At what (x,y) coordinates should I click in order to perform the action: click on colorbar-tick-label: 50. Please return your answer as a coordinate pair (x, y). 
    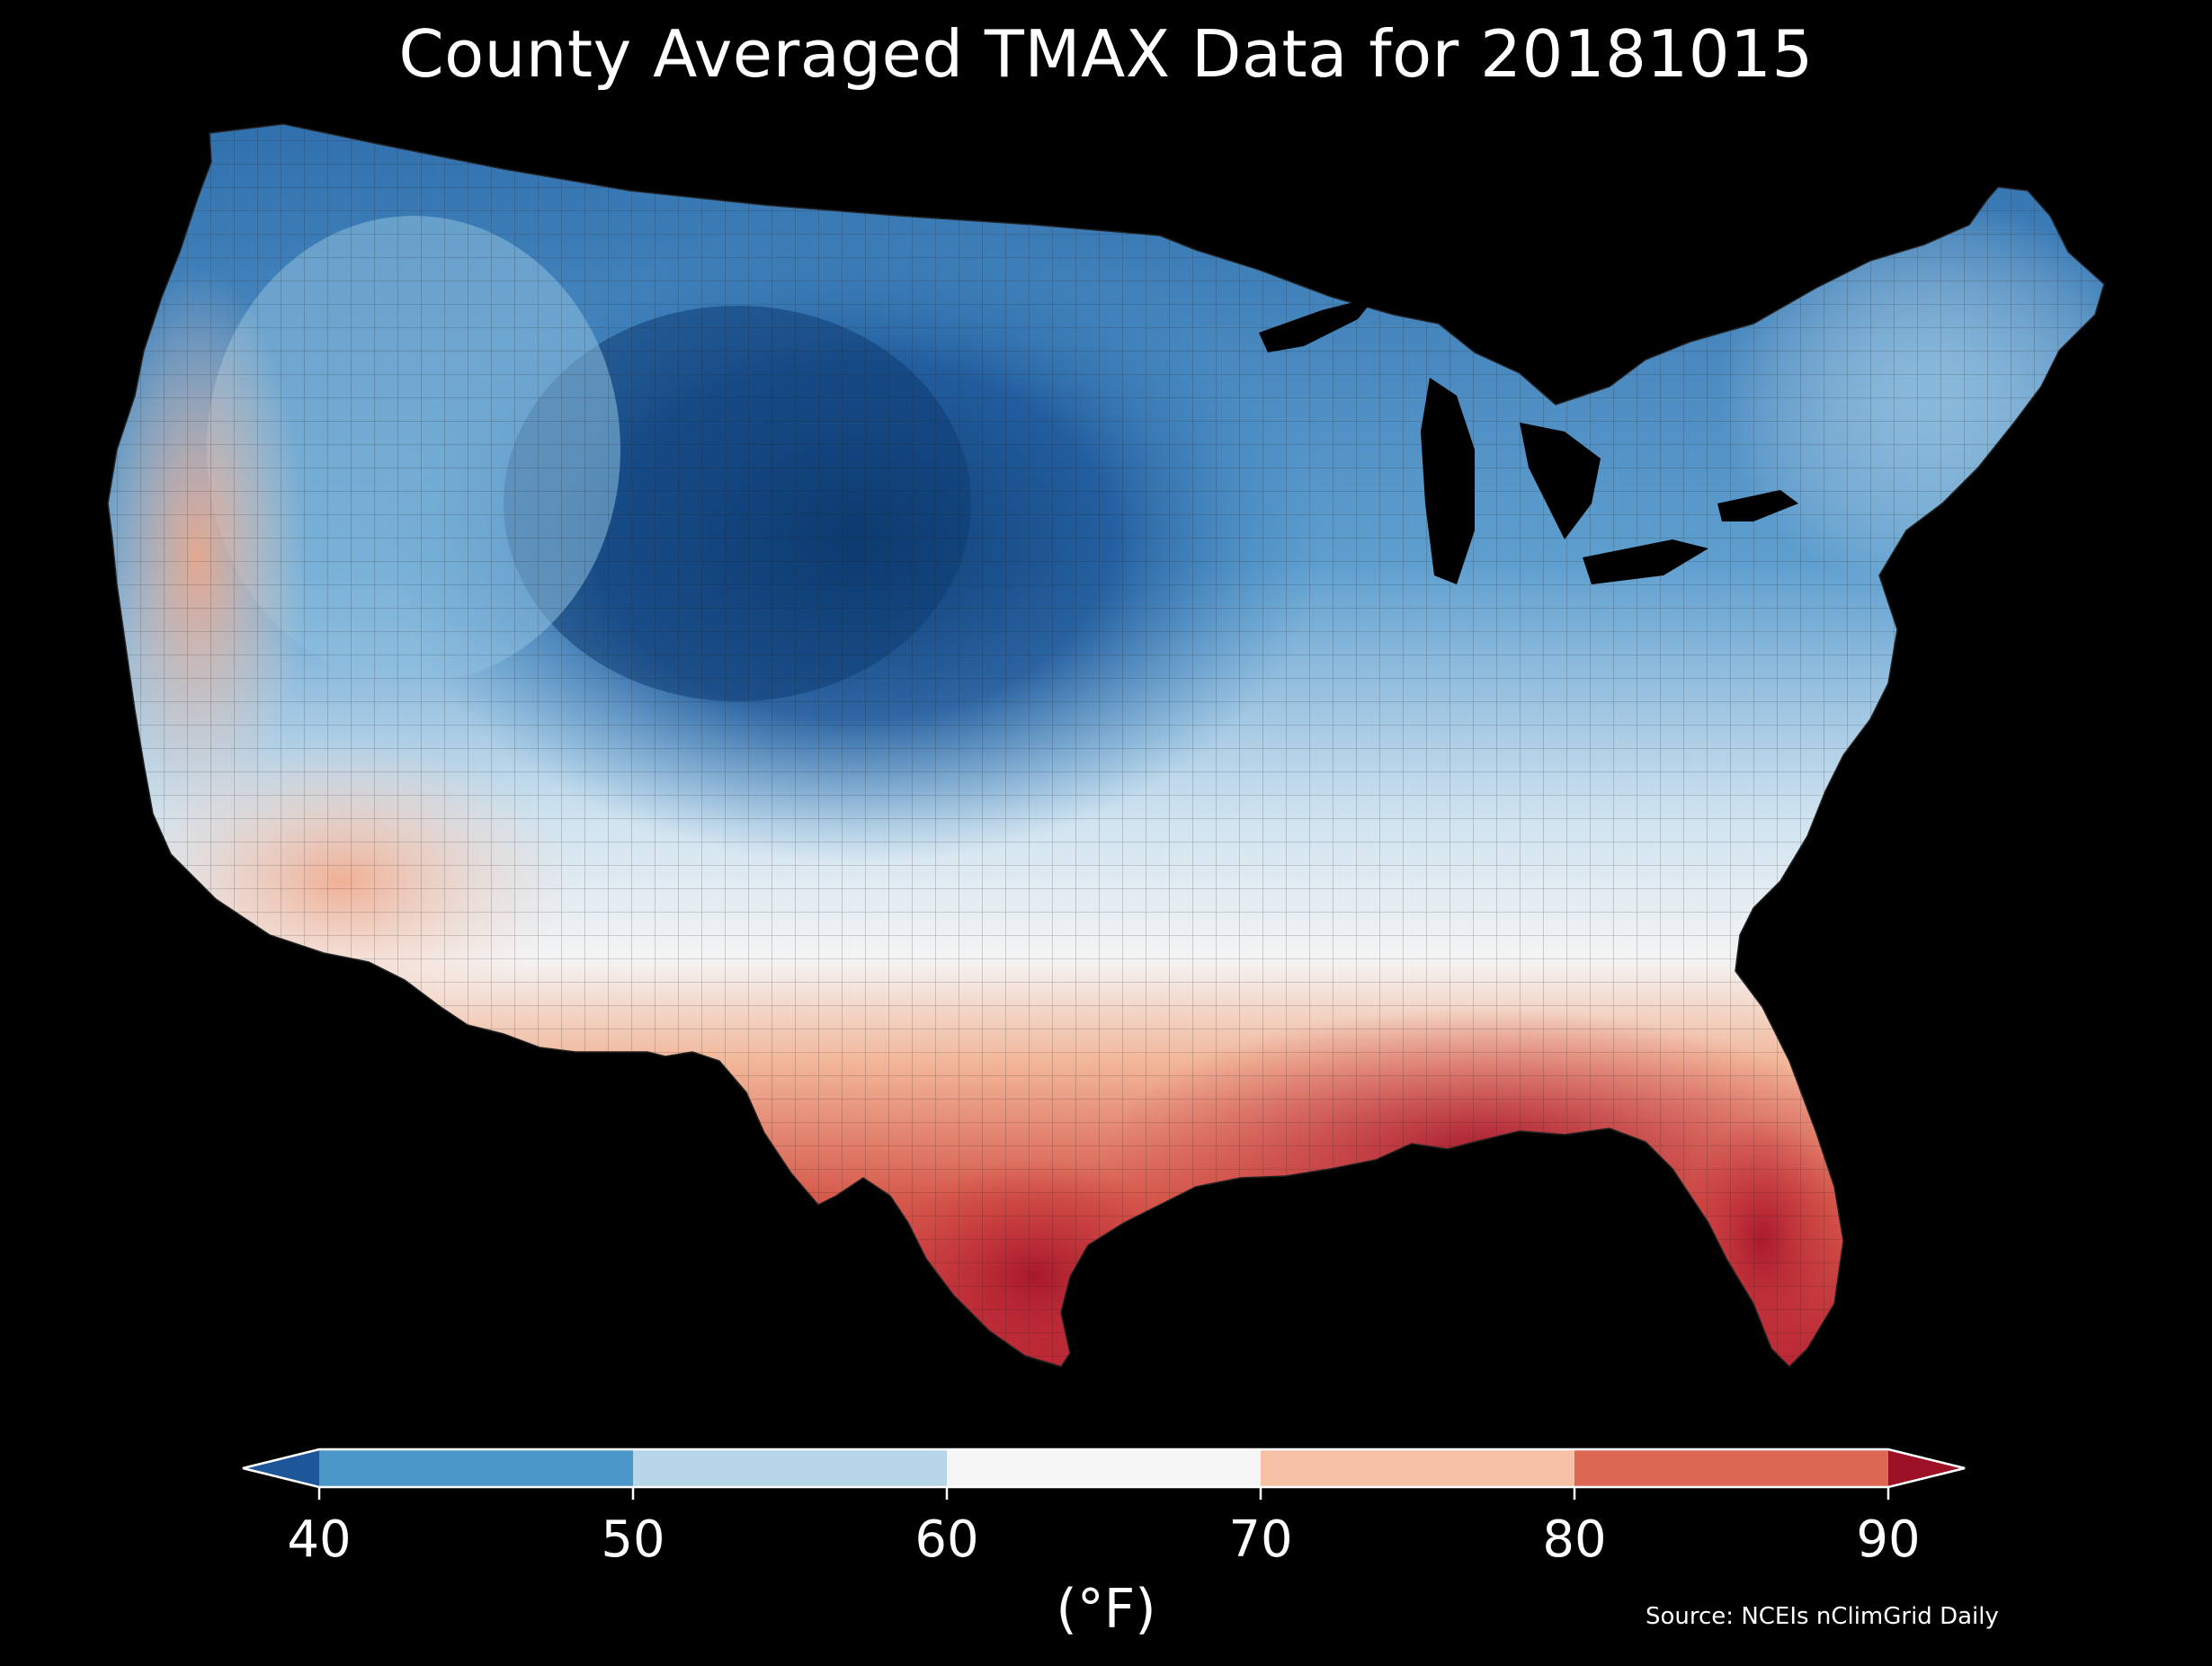
    Looking at the image, I should click on (633, 1540).